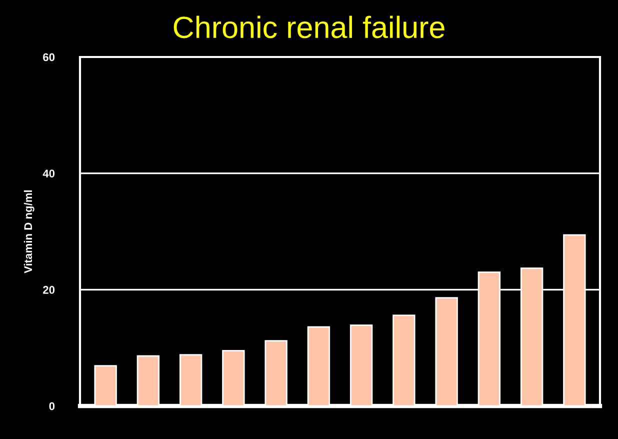 This screenshot has height=439, width=618. Describe the element at coordinates (49, 57) in the screenshot. I see `y-tick-label: 60` at that location.